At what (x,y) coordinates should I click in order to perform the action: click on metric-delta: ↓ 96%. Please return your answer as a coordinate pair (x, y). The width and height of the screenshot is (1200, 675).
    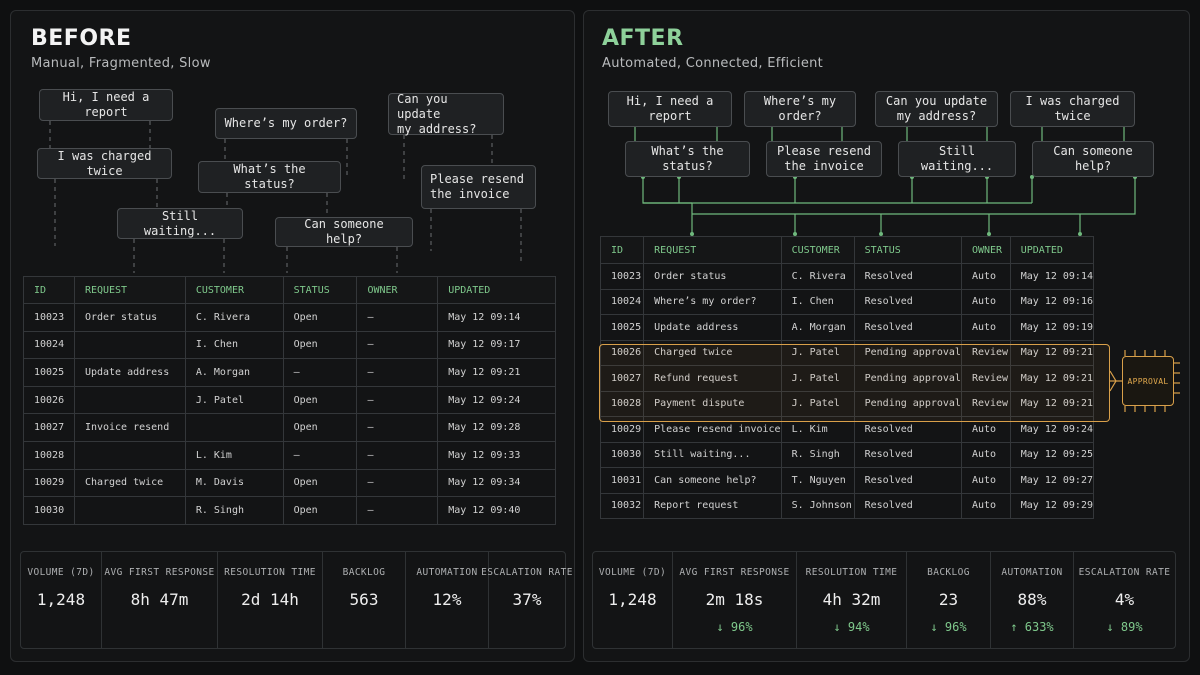
    Looking at the image, I should click on (734, 627).